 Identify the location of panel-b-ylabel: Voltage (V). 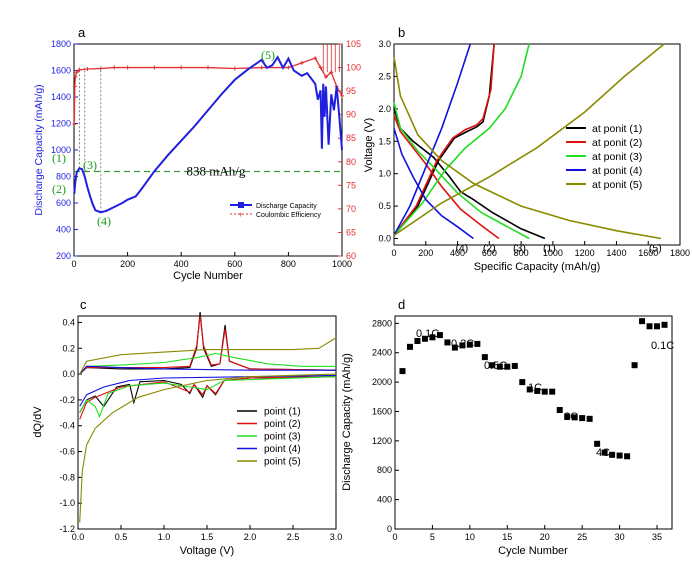
(369, 145).